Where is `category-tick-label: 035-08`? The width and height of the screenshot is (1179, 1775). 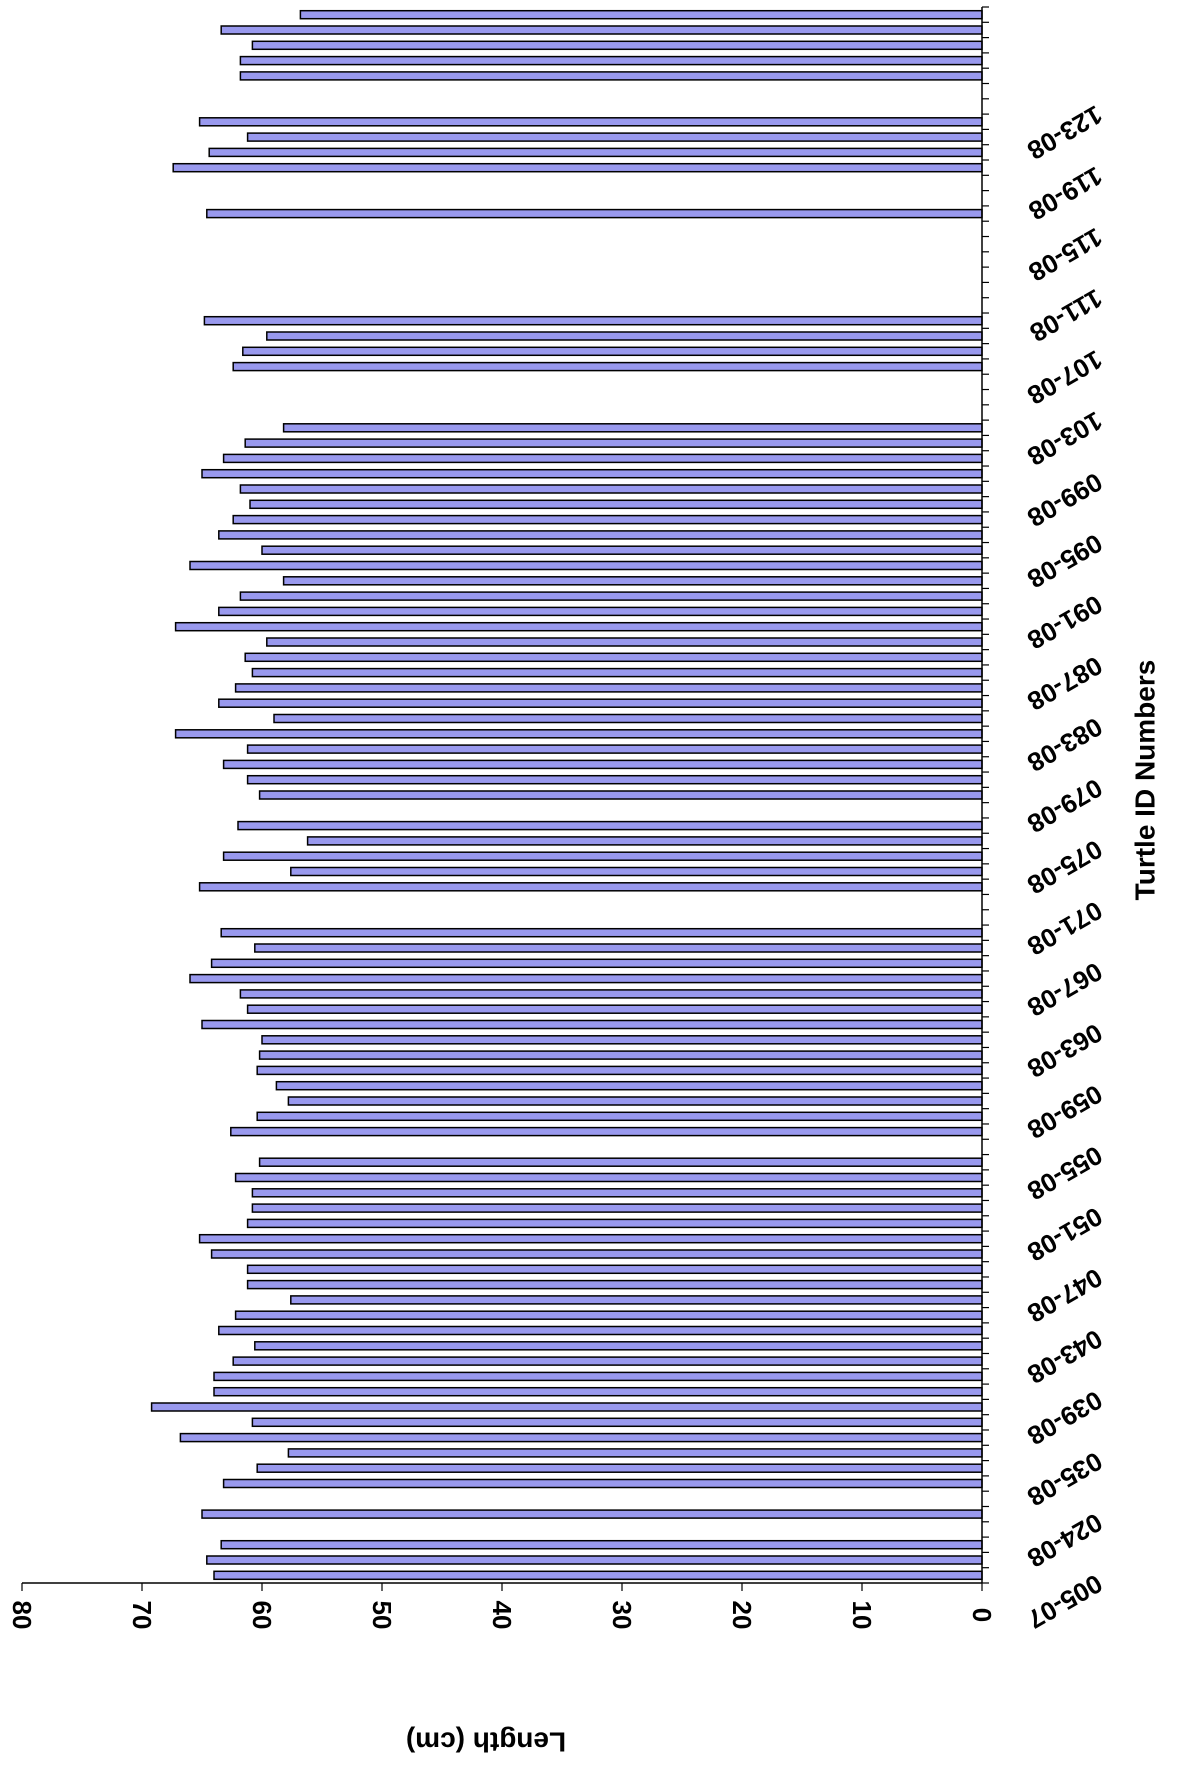 category-tick-label: 035-08 is located at coordinates (1064, 1479).